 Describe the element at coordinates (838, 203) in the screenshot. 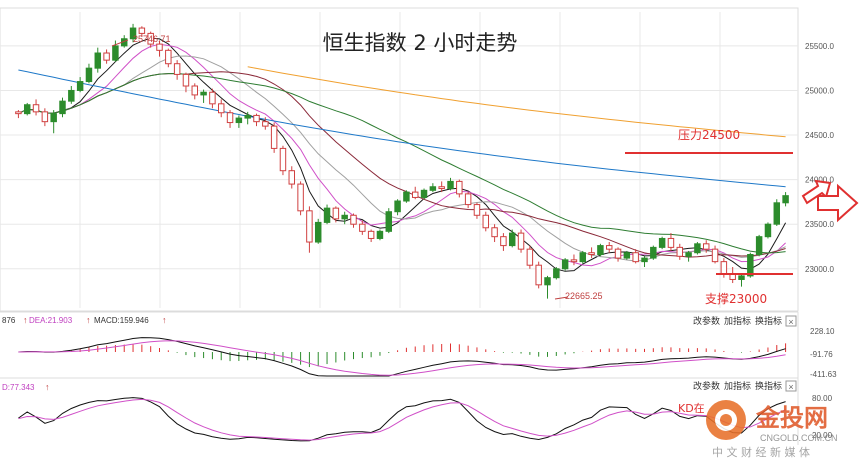

I see `right-arrow-icon` at that location.